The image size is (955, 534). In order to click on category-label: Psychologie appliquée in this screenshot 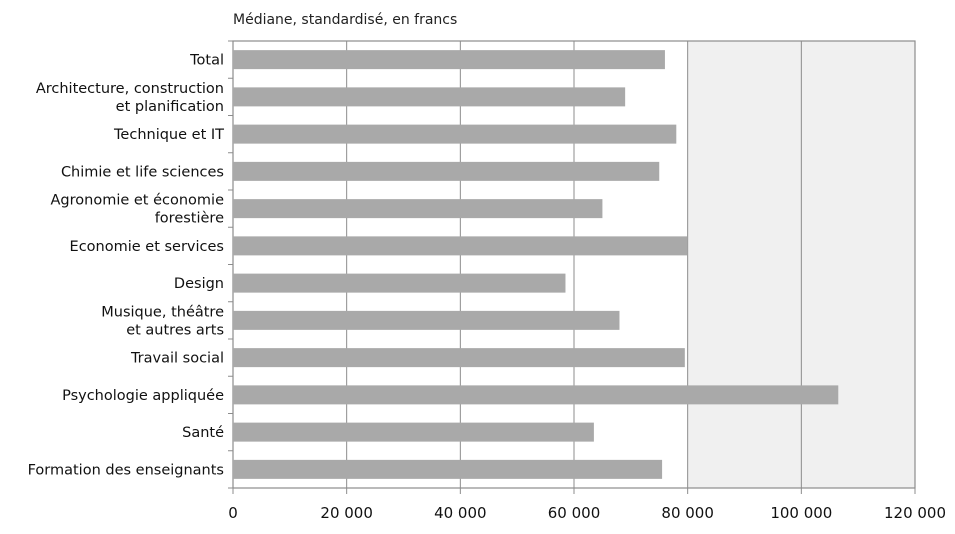, I will do `click(143, 396)`.